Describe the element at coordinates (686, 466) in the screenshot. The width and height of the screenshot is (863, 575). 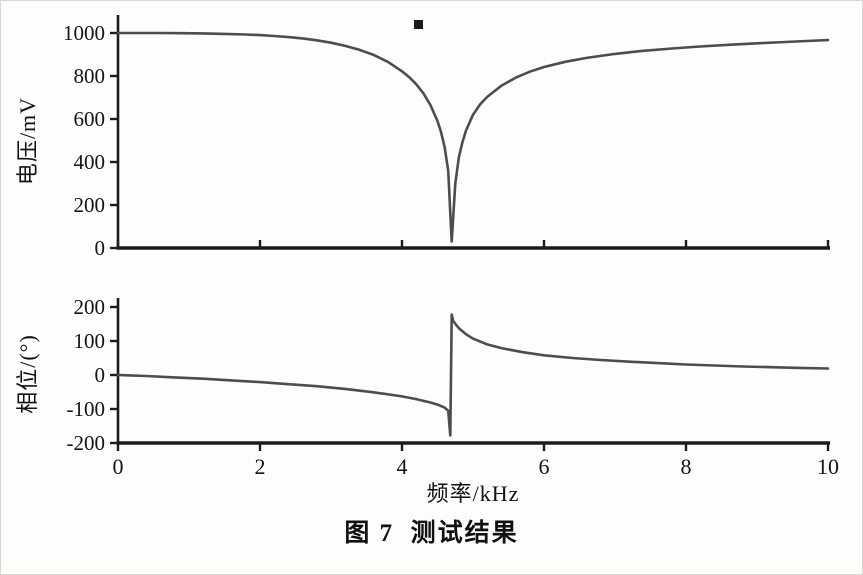
I see `x-tick-label: 8` at that location.